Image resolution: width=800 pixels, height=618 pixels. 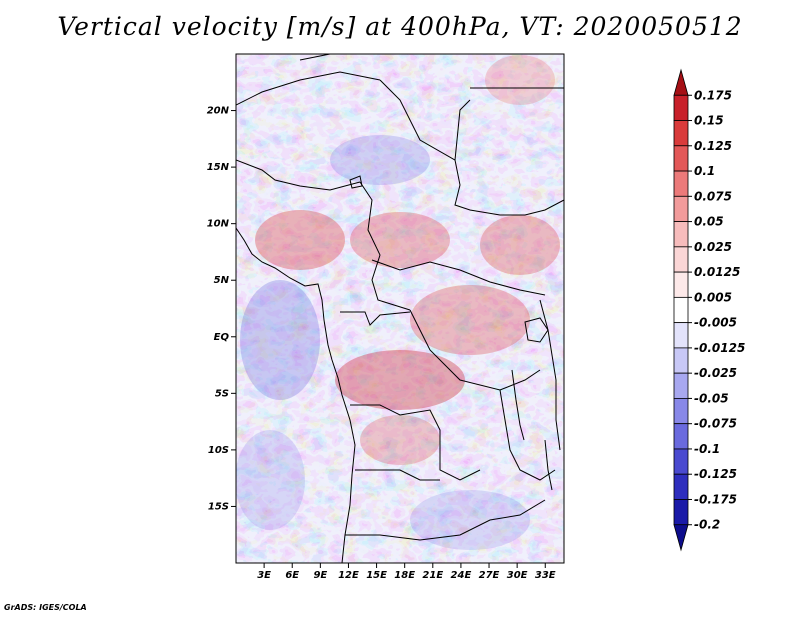 What do you see at coordinates (489, 575) in the screenshot?
I see `lon-tick-label: 27E` at bounding box center [489, 575].